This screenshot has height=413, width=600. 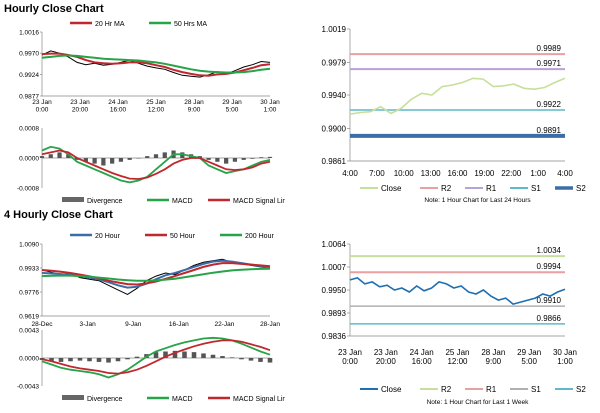 What do you see at coordinates (105, 201) in the screenshot?
I see `legend-label: Divergence` at bounding box center [105, 201].